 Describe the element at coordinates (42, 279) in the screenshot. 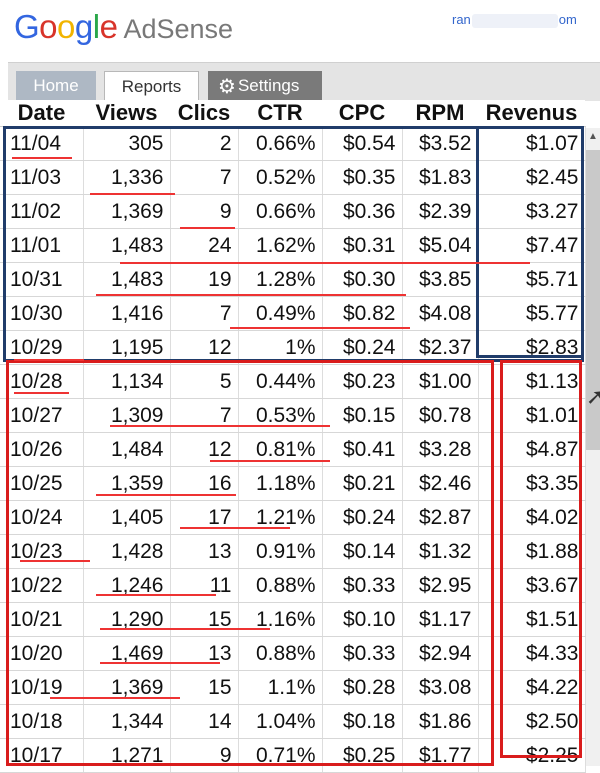

I see `cell-date: 10/31` at that location.